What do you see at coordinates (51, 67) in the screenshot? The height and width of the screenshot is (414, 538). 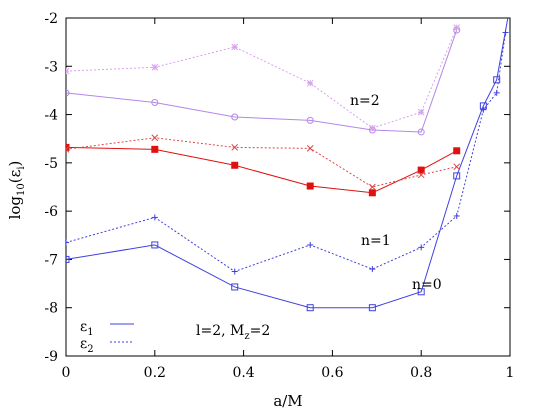 I see `y-tick-label: -3` at bounding box center [51, 67].